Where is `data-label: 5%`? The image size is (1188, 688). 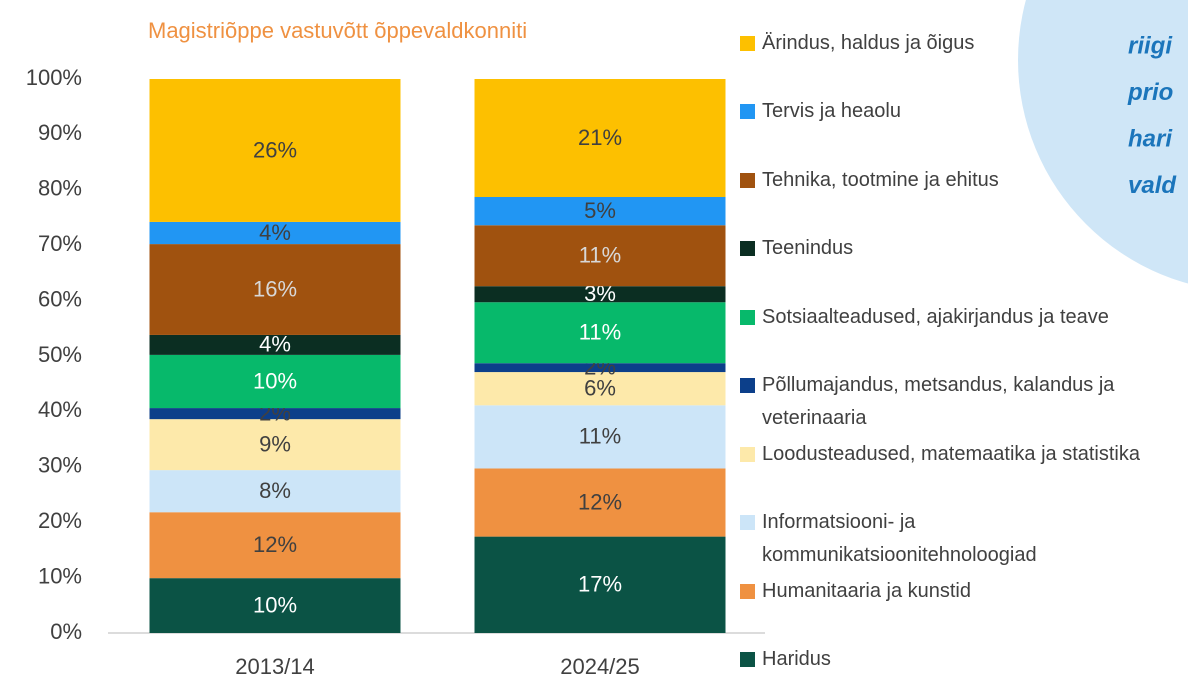 data-label: 5% is located at coordinates (600, 210).